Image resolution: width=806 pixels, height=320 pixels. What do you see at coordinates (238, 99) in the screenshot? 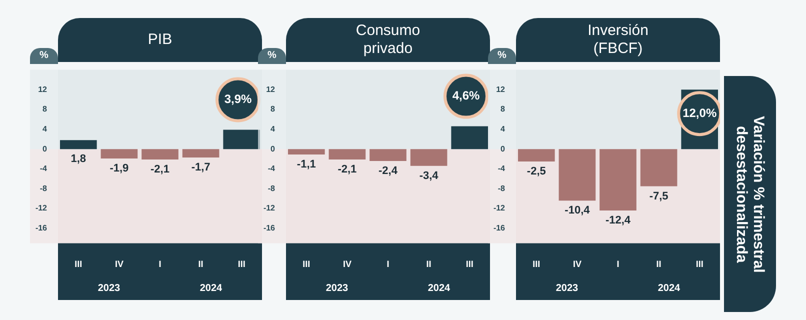
I see `data-label: 3,9%` at bounding box center [238, 99].